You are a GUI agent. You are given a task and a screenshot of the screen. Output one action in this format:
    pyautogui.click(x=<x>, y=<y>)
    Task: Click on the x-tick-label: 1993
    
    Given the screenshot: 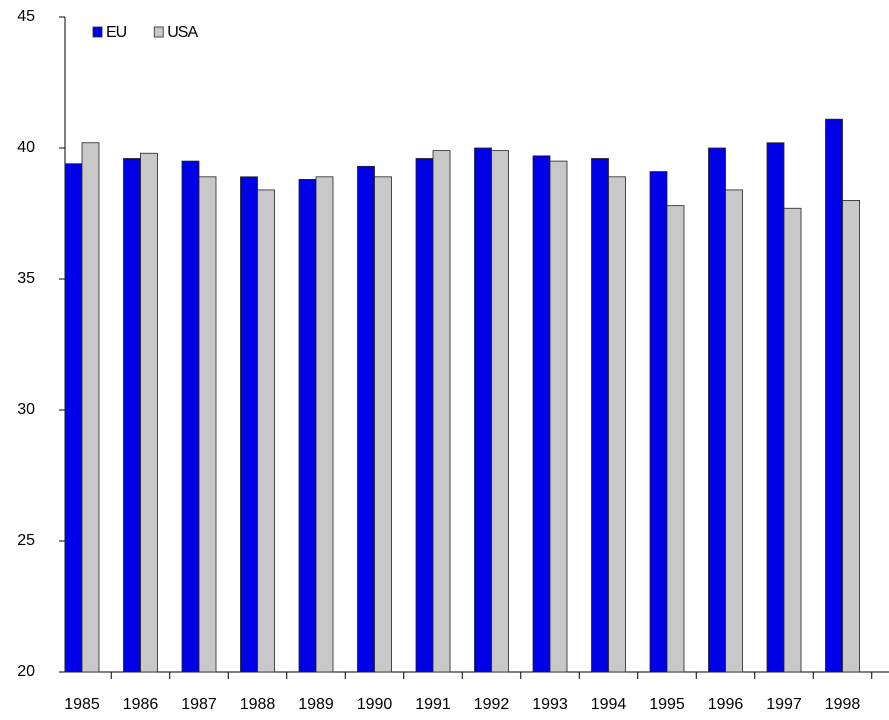 What is the action you would take?
    pyautogui.click(x=550, y=704)
    